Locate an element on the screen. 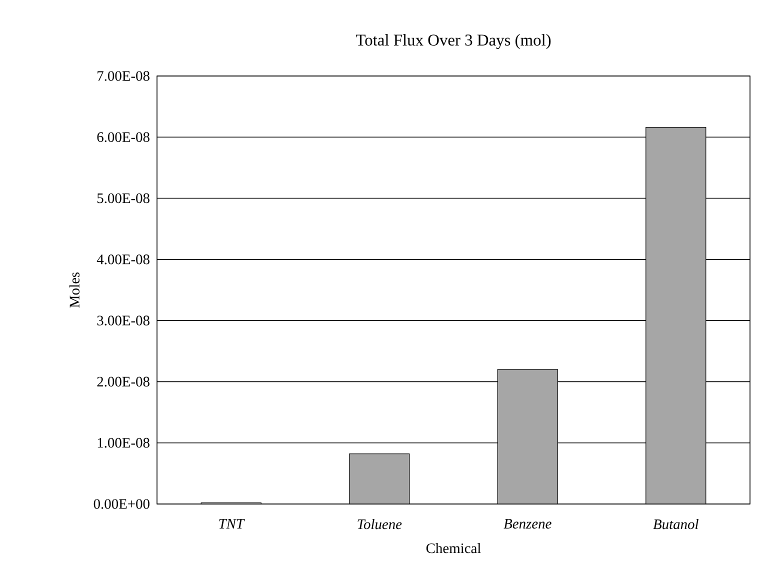 The width and height of the screenshot is (763, 587). chart-title: Total Flux Over 3 Days (mol) is located at coordinates (453, 41).